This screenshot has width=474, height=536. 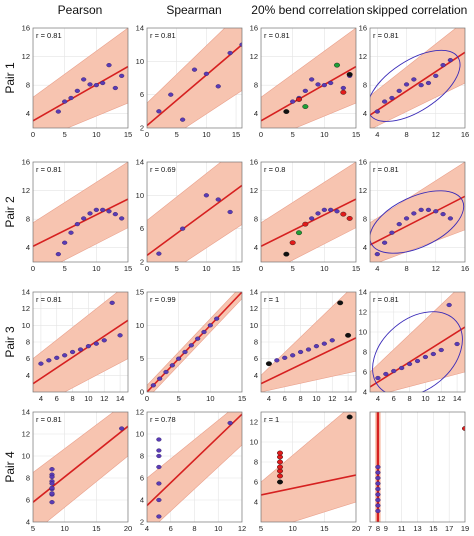 I want to click on row-title: Pair 1, so click(x=10, y=78).